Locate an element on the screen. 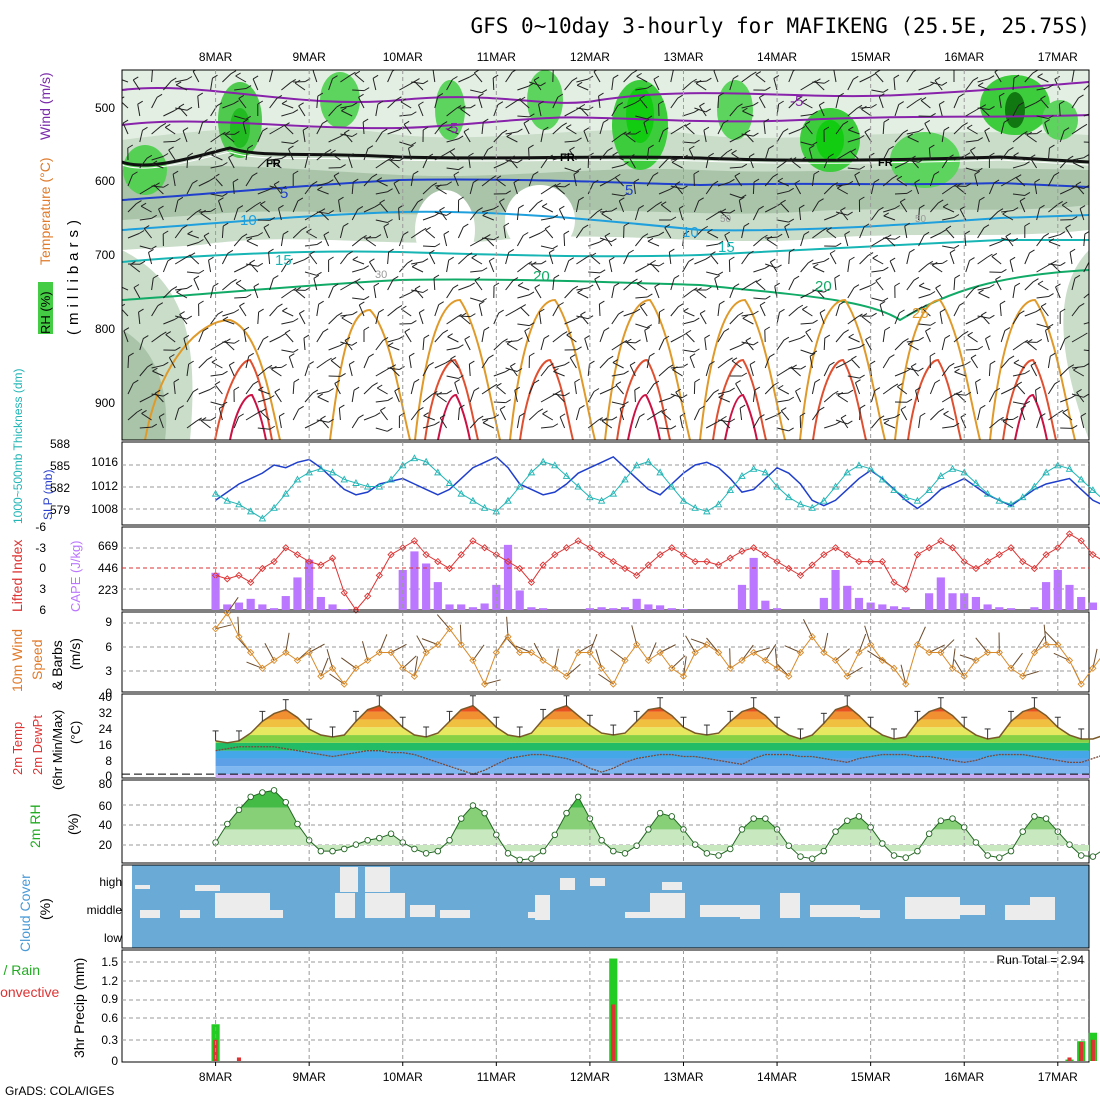  wind-speed-point is located at coordinates (987, 652).